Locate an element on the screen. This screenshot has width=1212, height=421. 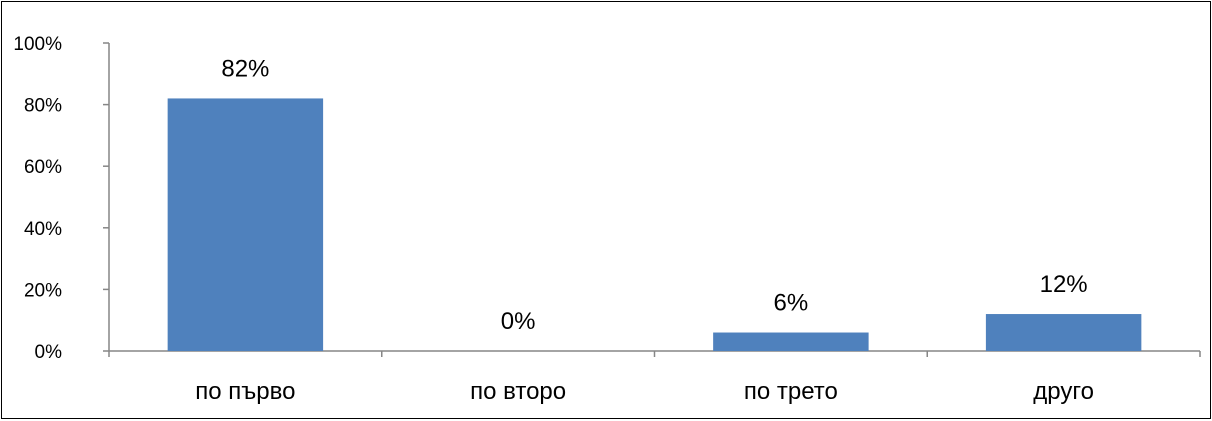
data-label: 0% is located at coordinates (518, 321).